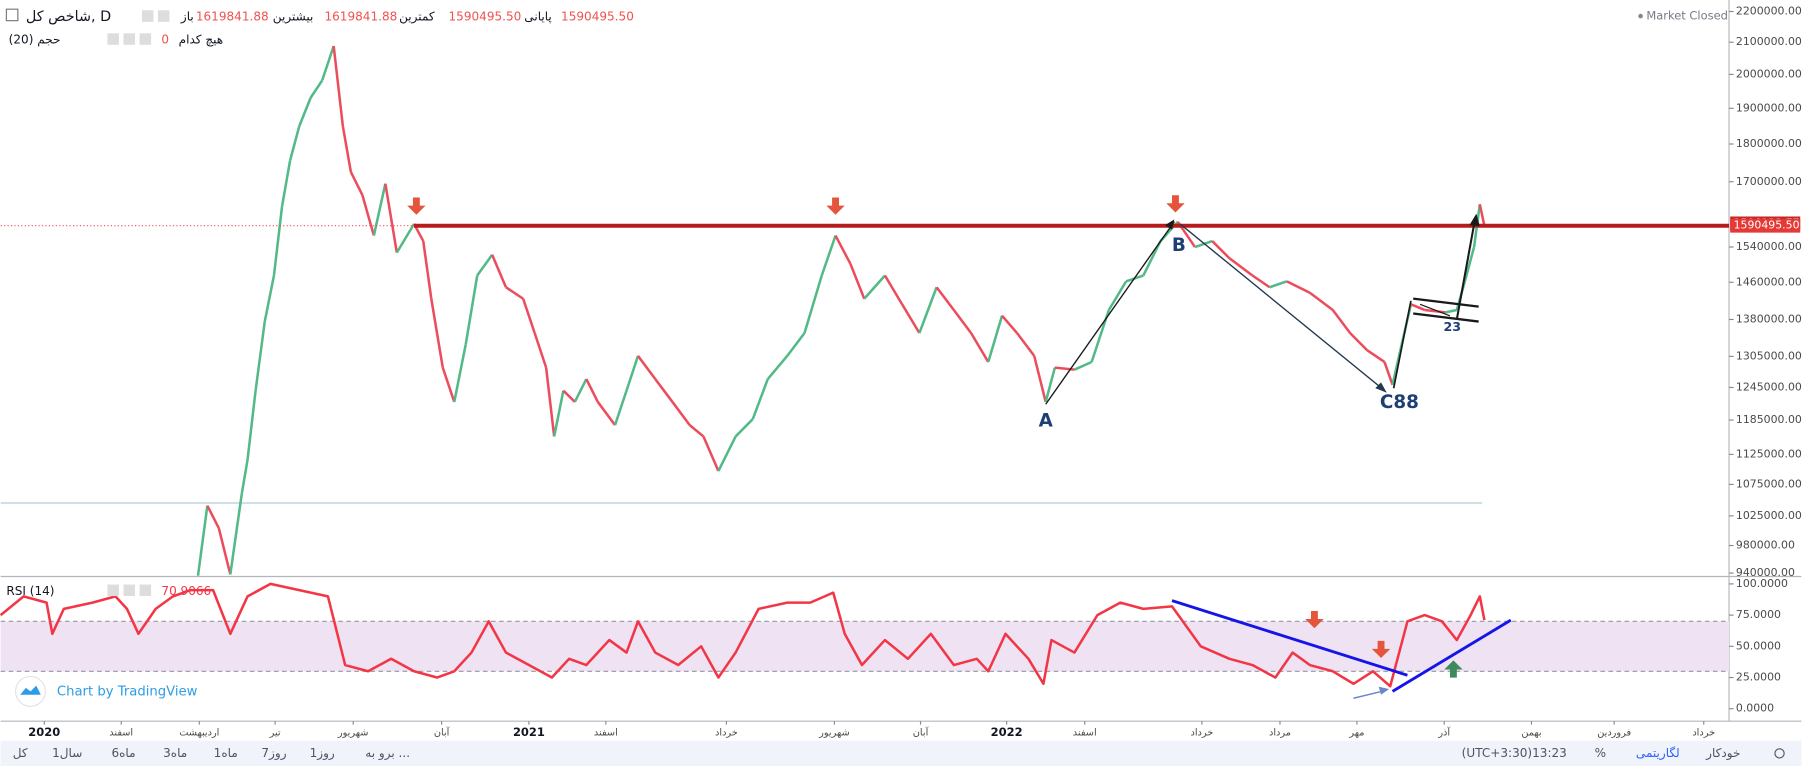 Image resolution: width=1802 pixels, height=766 pixels. I want to click on ohlc-label: بیشترین, so click(293, 17).